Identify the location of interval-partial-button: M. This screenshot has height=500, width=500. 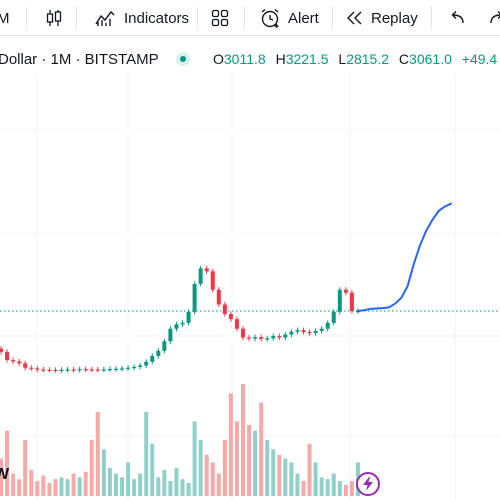
(5, 18).